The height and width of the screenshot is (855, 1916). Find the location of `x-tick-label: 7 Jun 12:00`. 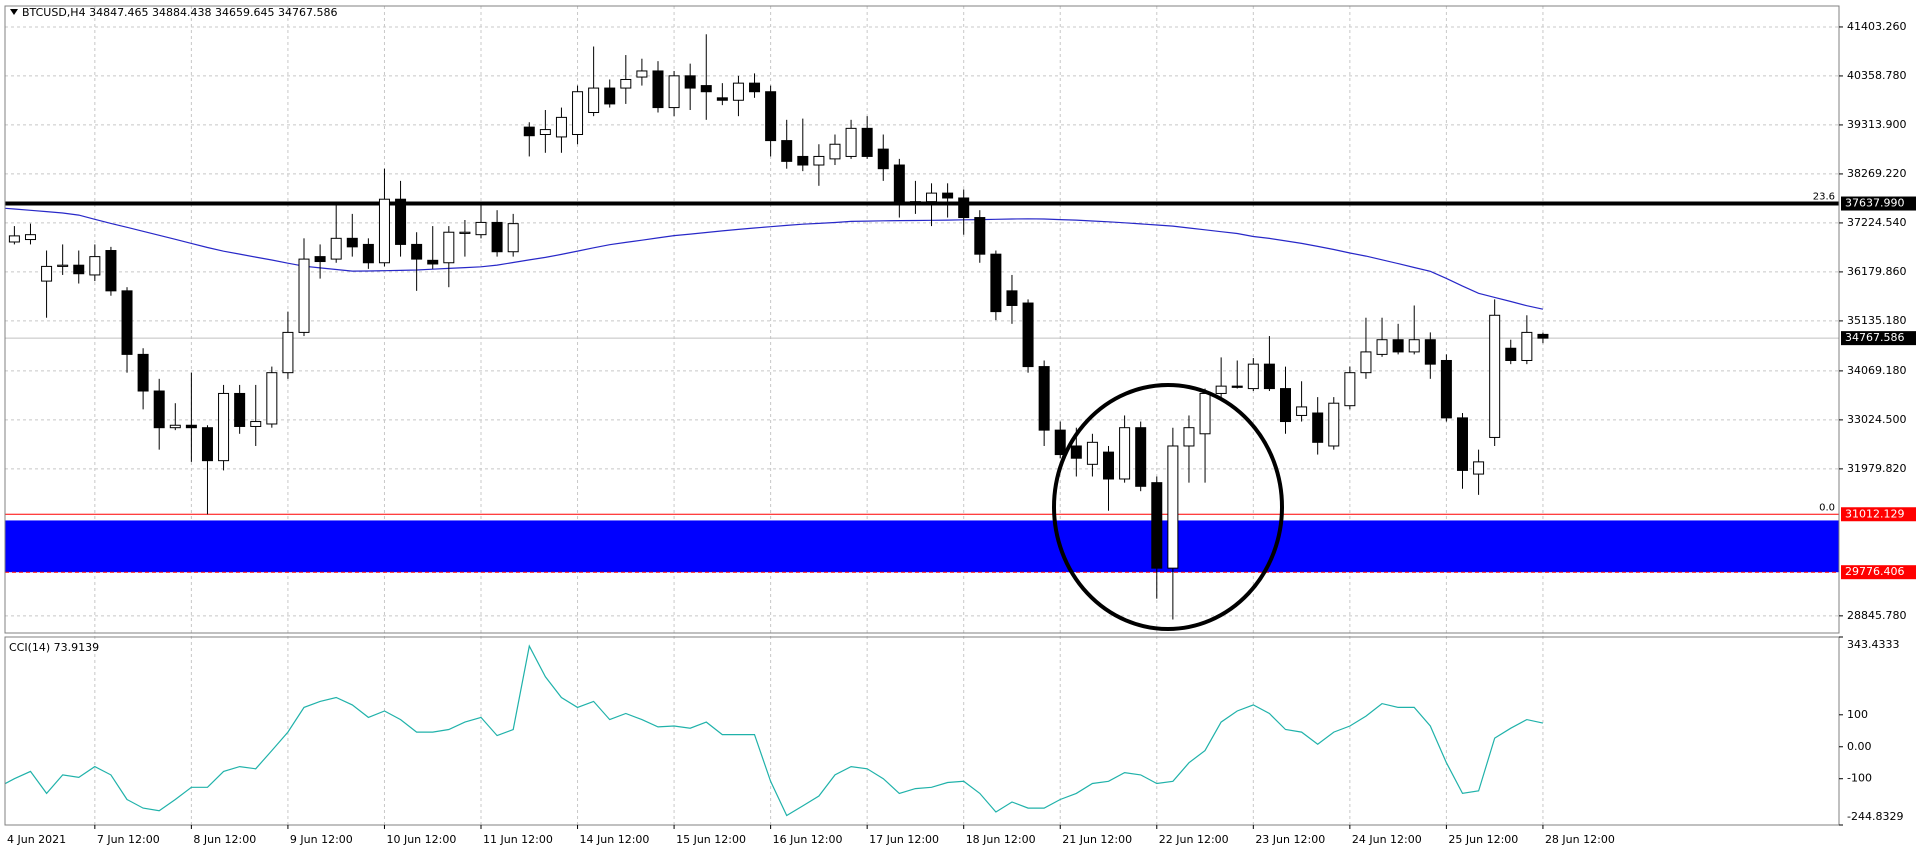

x-tick-label: 7 Jun 12:00 is located at coordinates (128, 839).